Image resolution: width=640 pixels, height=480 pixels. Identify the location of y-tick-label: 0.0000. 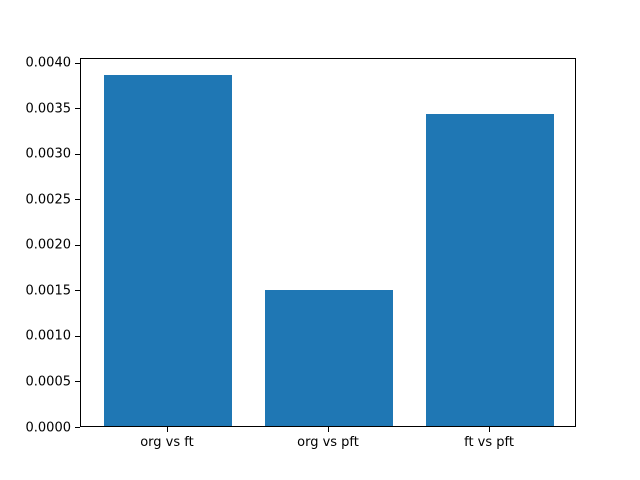
(48, 427).